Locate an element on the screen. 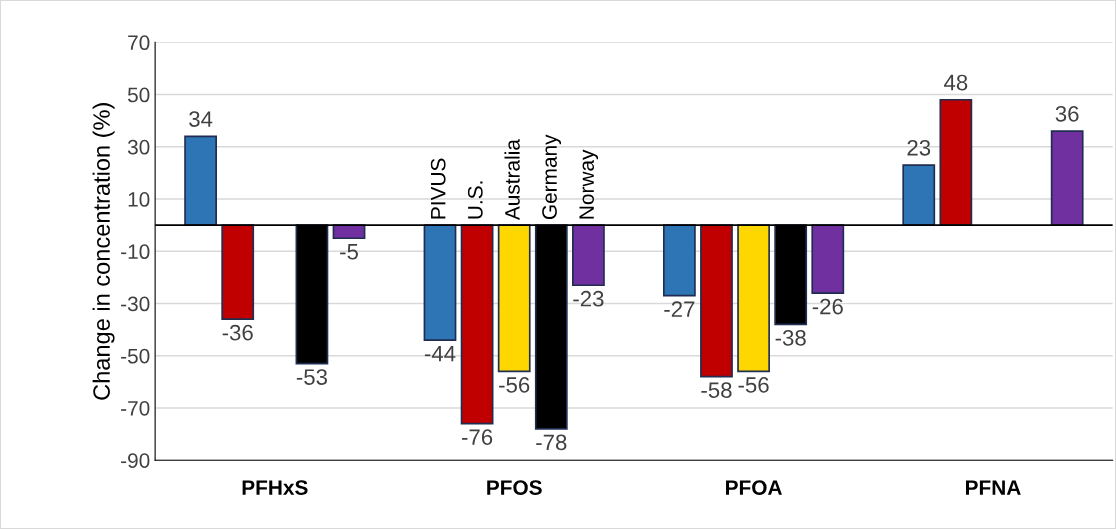 The image size is (1116, 529). y-axis-title: Change in concentration (%) is located at coordinates (103, 251).